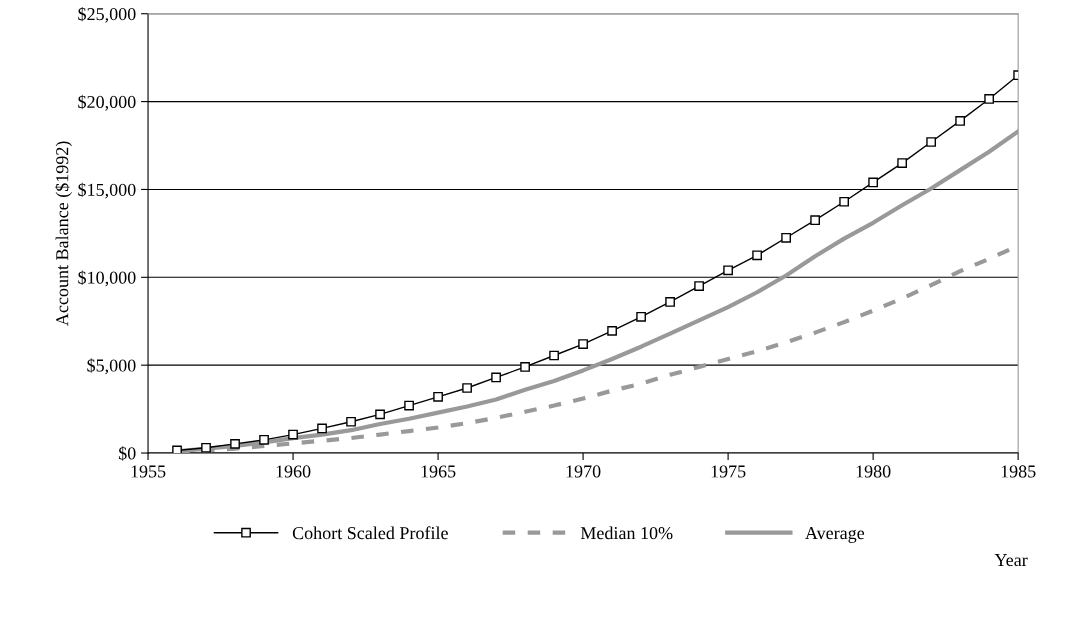 This screenshot has width=1065, height=624. I want to click on y-tick-label: $10,000, so click(107, 278).